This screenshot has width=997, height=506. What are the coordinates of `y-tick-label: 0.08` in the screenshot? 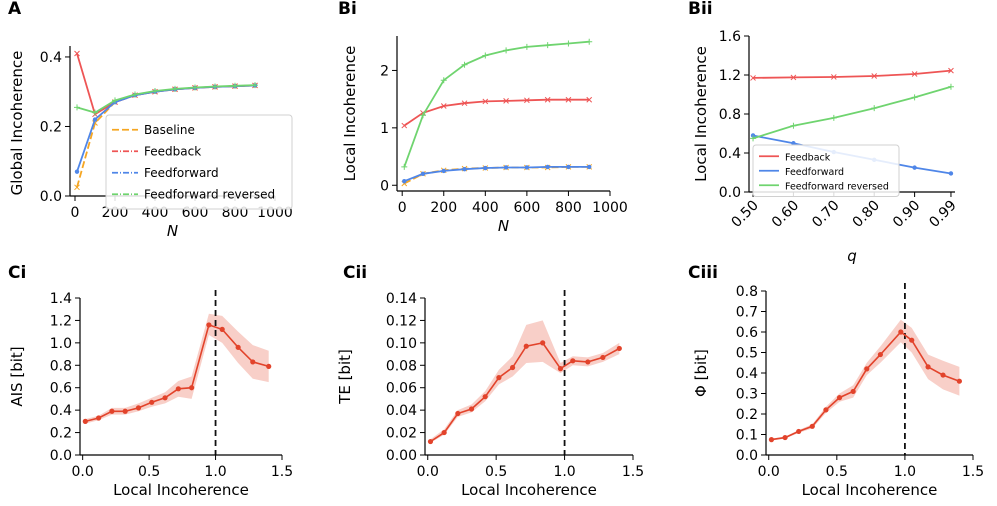 It's located at (401, 366).